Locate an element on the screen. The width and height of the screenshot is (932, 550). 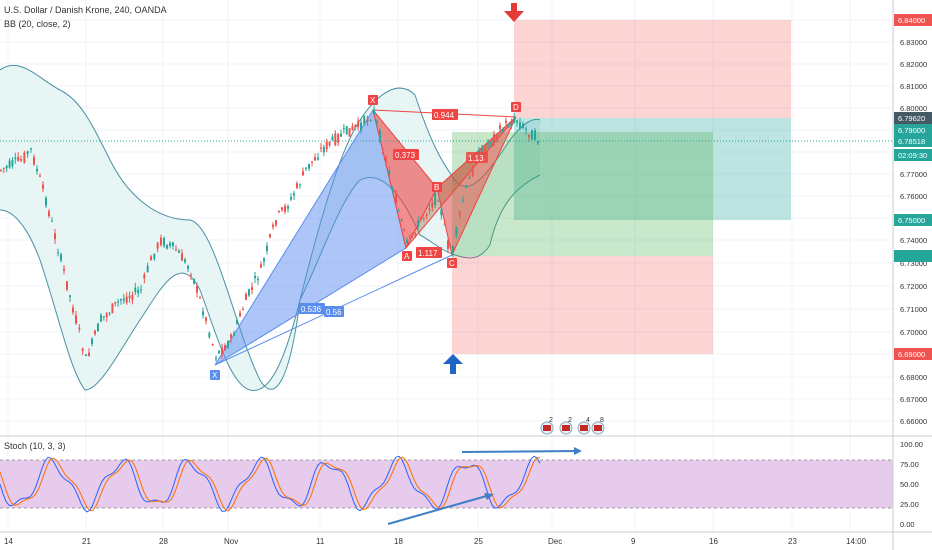
point-c-label: C is located at coordinates (452, 263).